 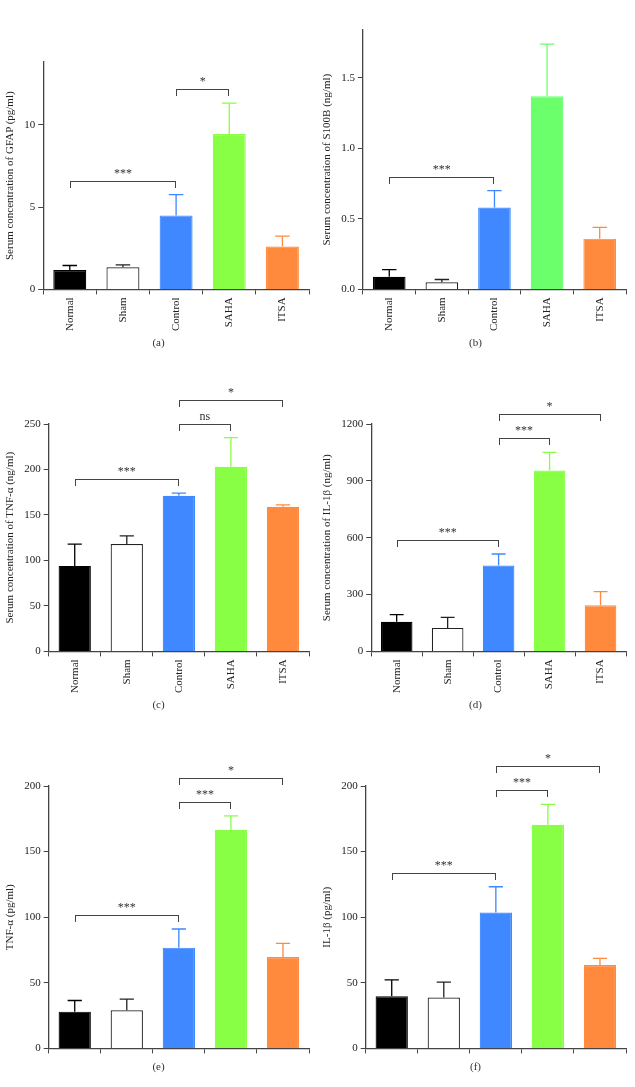 I want to click on y-axis-title: Serum concentration of TNF-α (ng/ml), so click(x=10, y=537).